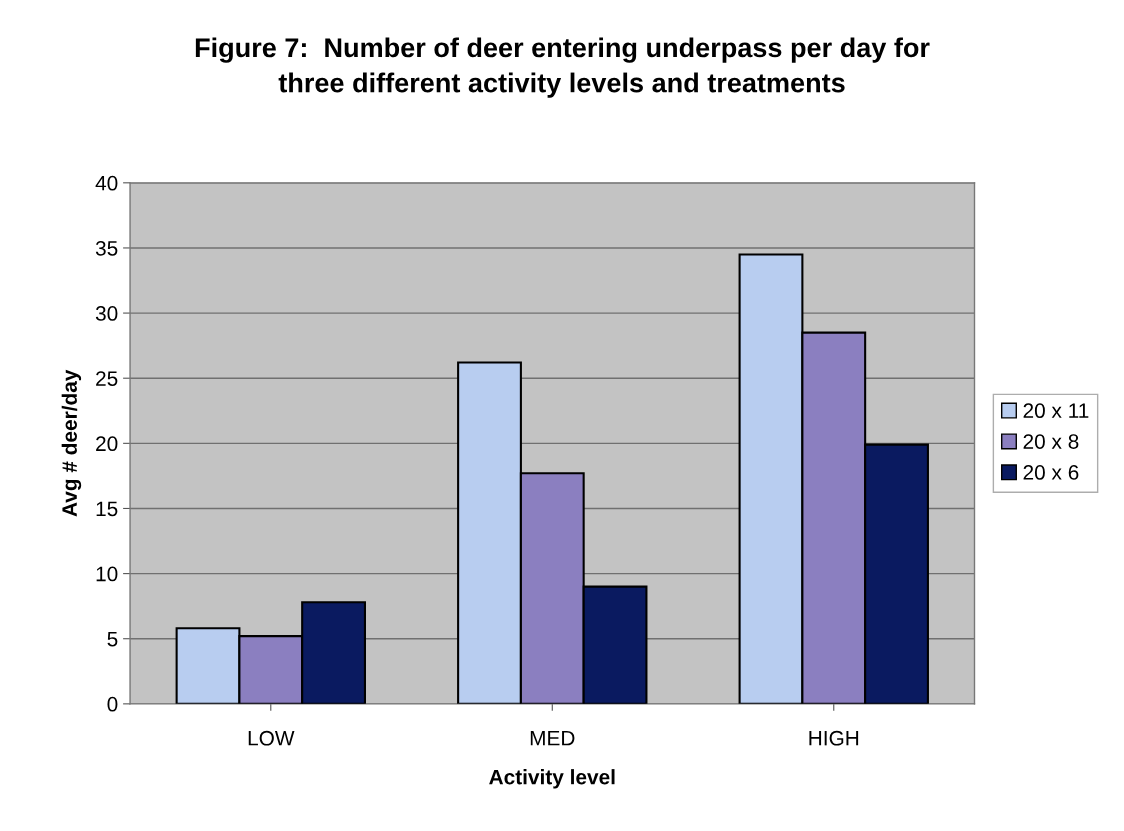 The image size is (1124, 831). Describe the element at coordinates (106, 183) in the screenshot. I see `y-tick-label: 40` at that location.